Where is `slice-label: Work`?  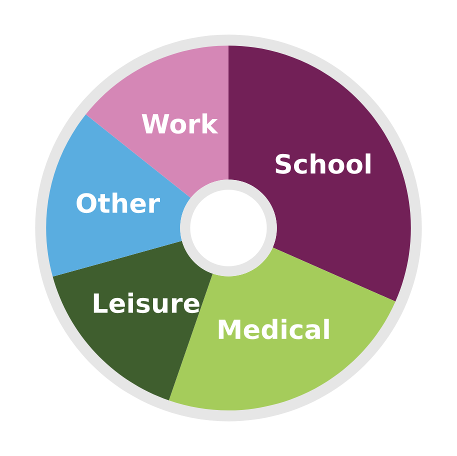 slice-label: Work is located at coordinates (180, 123).